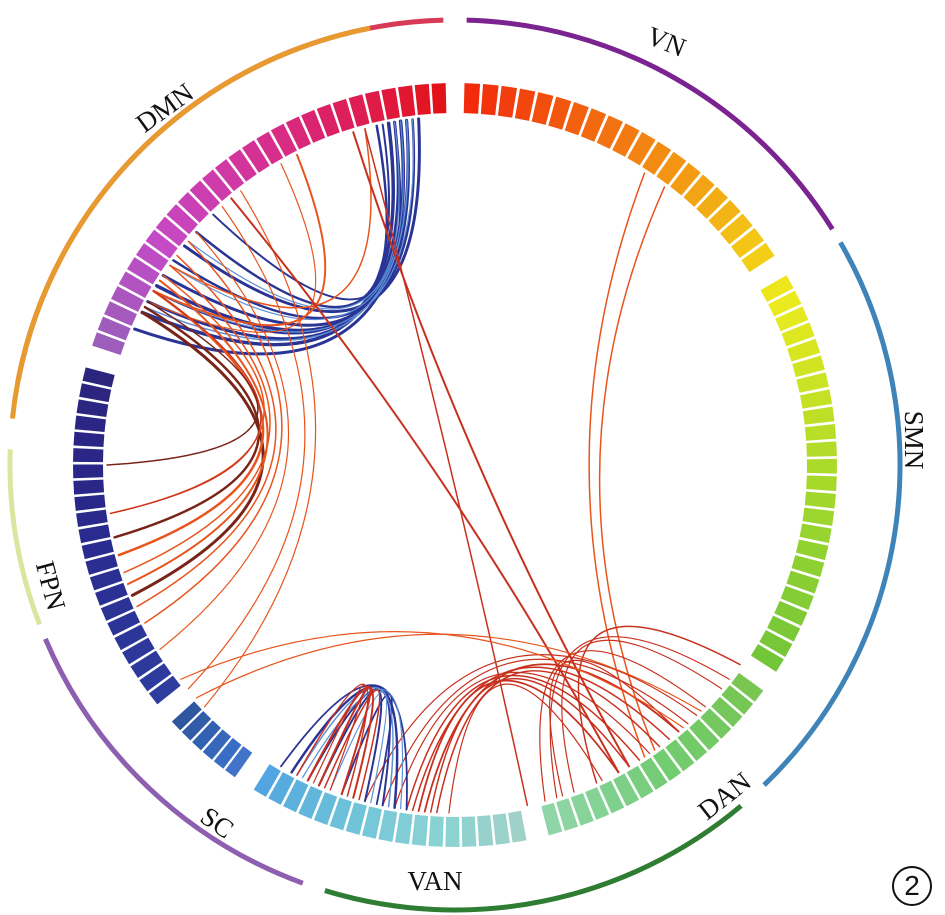 This screenshot has height=915, width=945. What do you see at coordinates (533, 858) in the screenshot?
I see `outer-arc-dan` at bounding box center [533, 858].